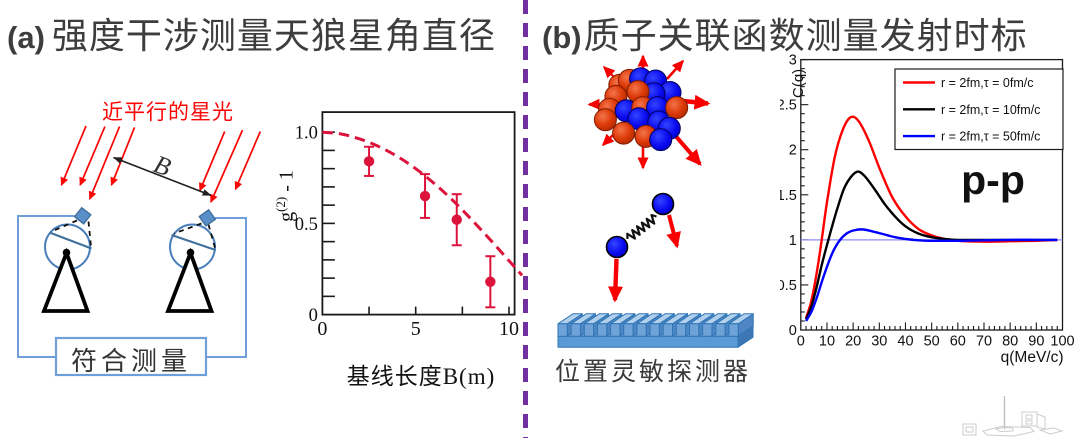 This screenshot has height=438, width=1080. I want to click on telescope-diagram: B, so click(139, 251).